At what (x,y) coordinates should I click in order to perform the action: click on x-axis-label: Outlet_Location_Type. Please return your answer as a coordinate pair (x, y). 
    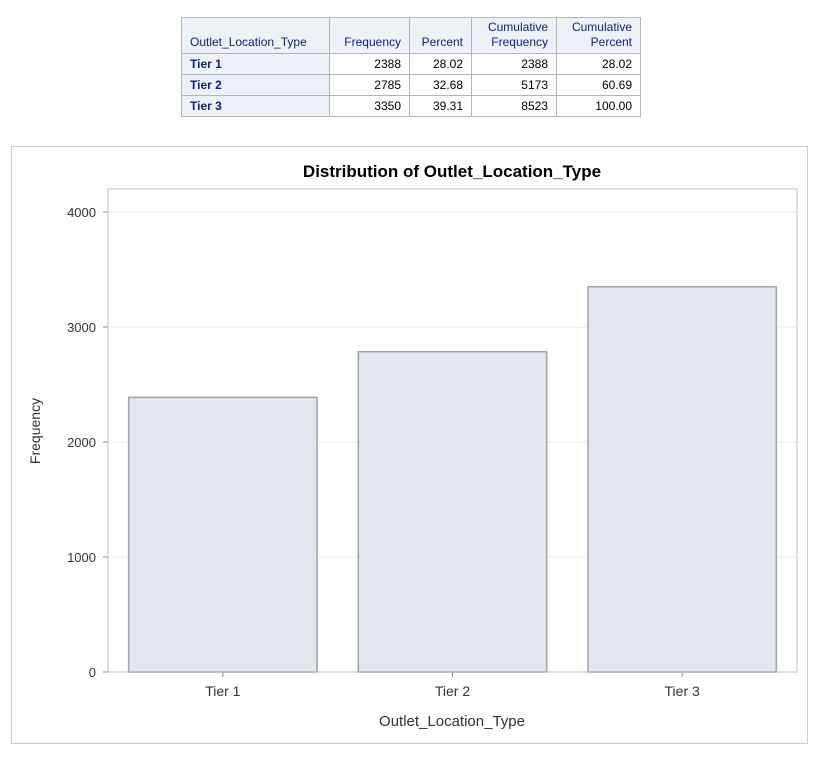
    Looking at the image, I should click on (452, 721).